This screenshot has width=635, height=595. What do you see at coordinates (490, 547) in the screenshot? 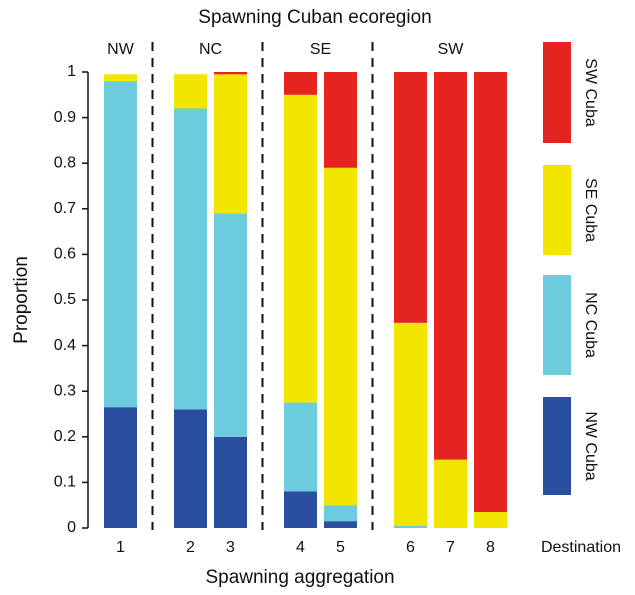
I see `x-tick-label: 8` at bounding box center [490, 547].